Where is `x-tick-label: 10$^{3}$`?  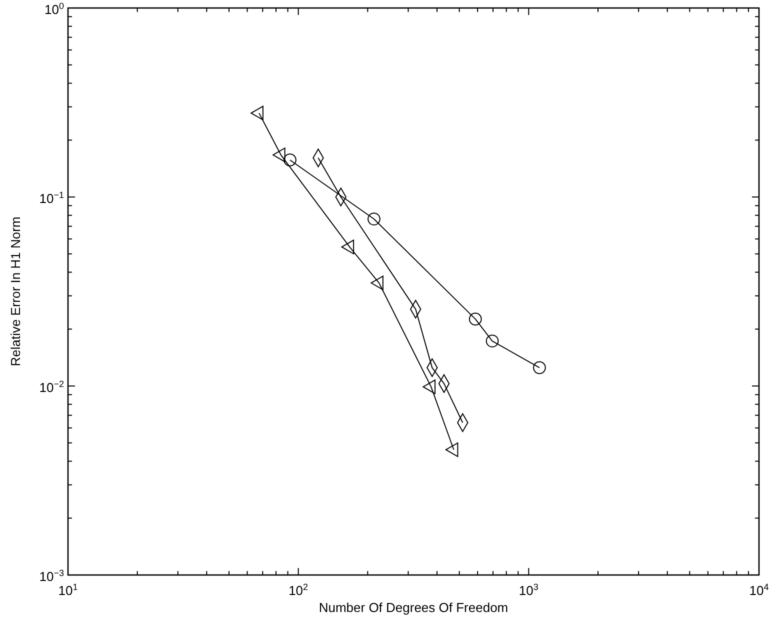 x-tick-label: 10$^{3}$ is located at coordinates (528, 590).